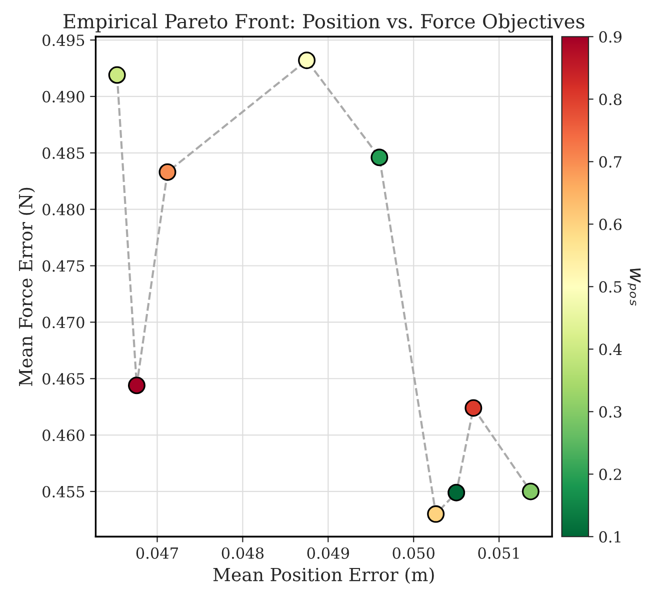 This screenshot has height=591, width=651. Describe the element at coordinates (610, 412) in the screenshot. I see `color-bar-label: 0.3` at that location.